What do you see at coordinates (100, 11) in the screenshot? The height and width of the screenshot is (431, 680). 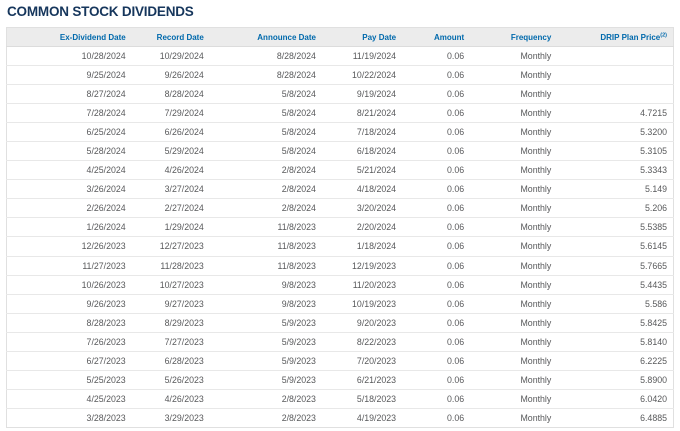 I see `page-title: COMMON STOCK DIVIDENDS` at bounding box center [100, 11].